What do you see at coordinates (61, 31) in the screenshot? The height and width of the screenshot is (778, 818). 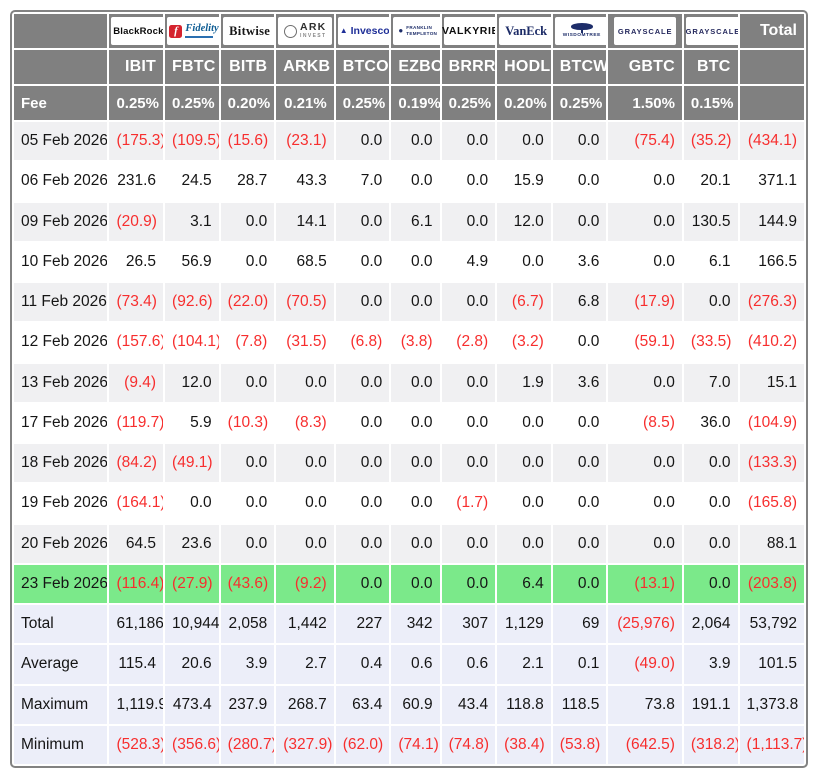 I see `corner-cell` at bounding box center [61, 31].